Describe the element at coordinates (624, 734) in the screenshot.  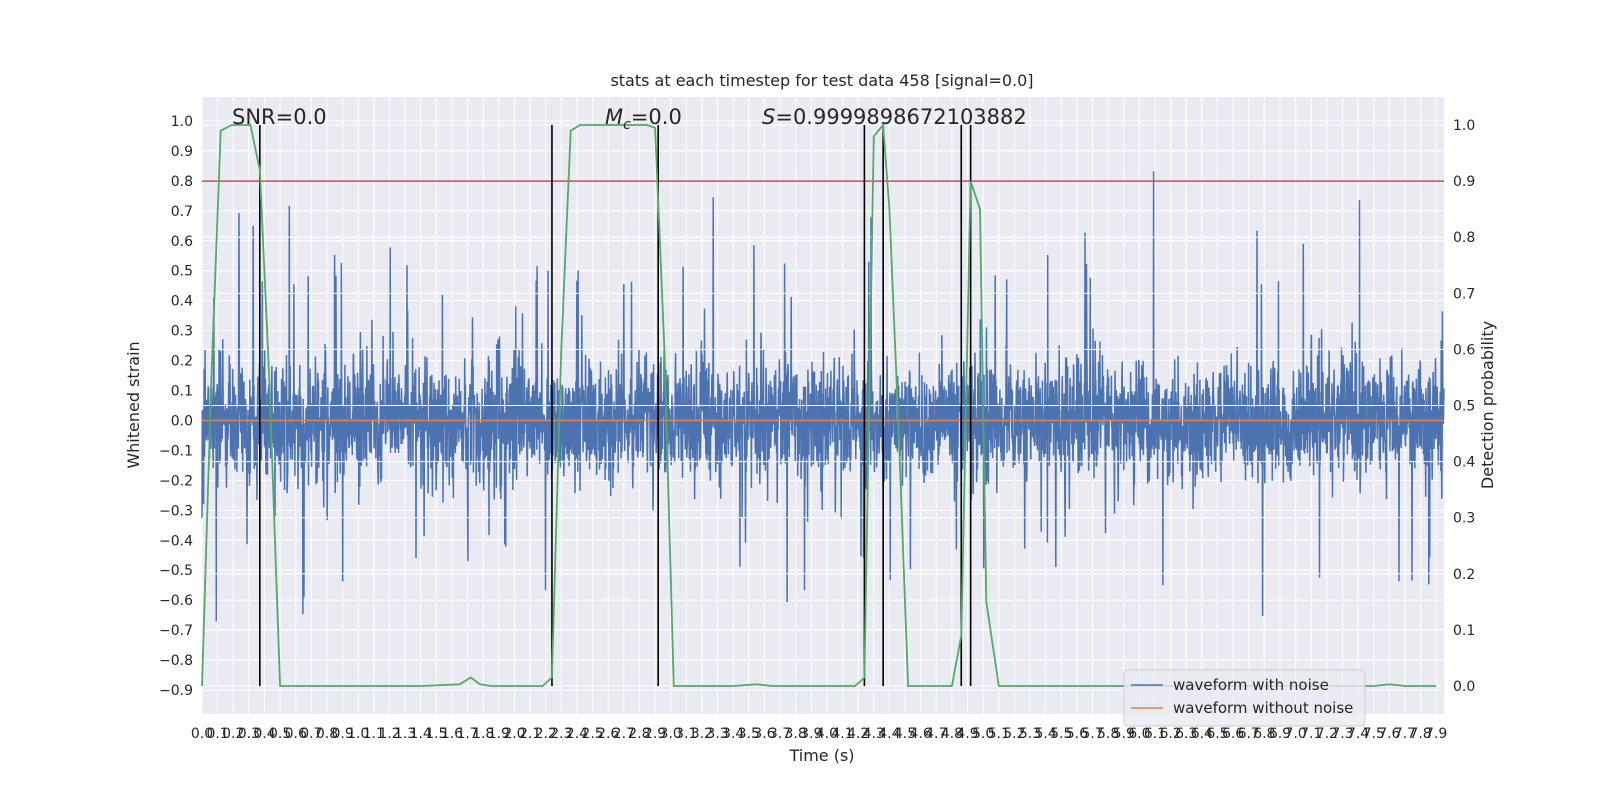
I see `x-tick-label: 2.7` at that location.